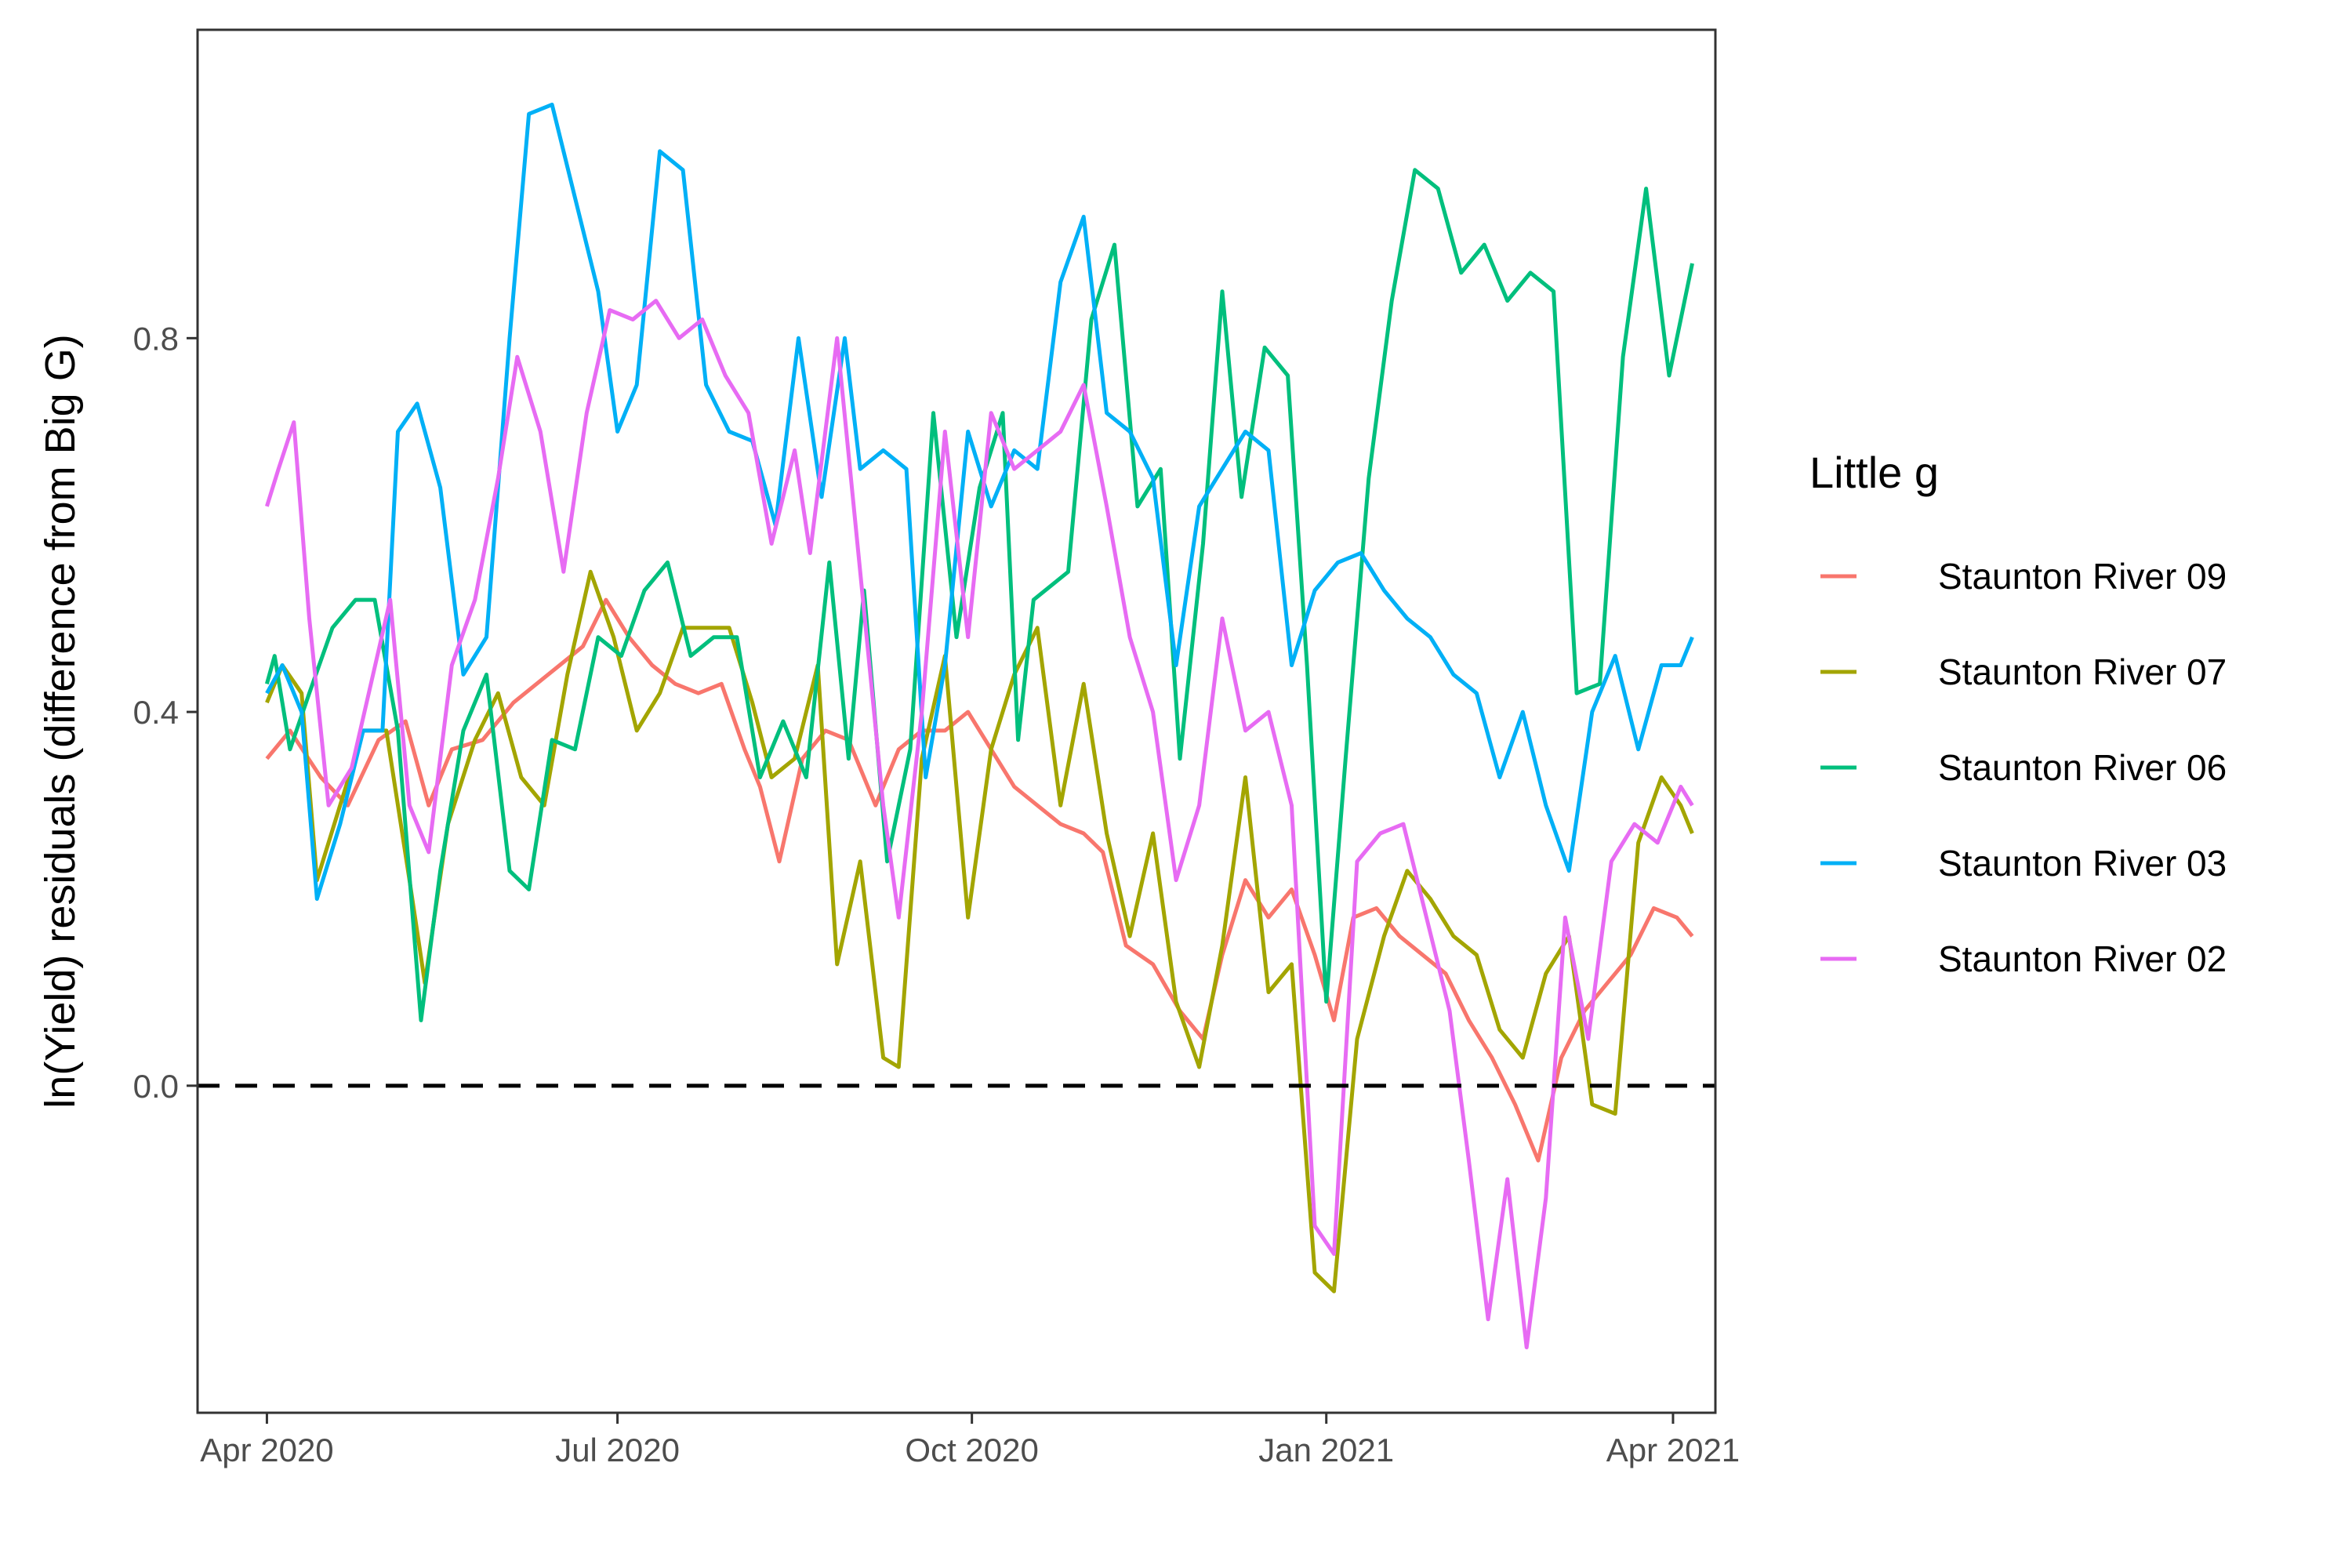 Image resolution: width=2352 pixels, height=1568 pixels. What do you see at coordinates (617, 1450) in the screenshot?
I see `x-tick-label: Jul 2020` at bounding box center [617, 1450].